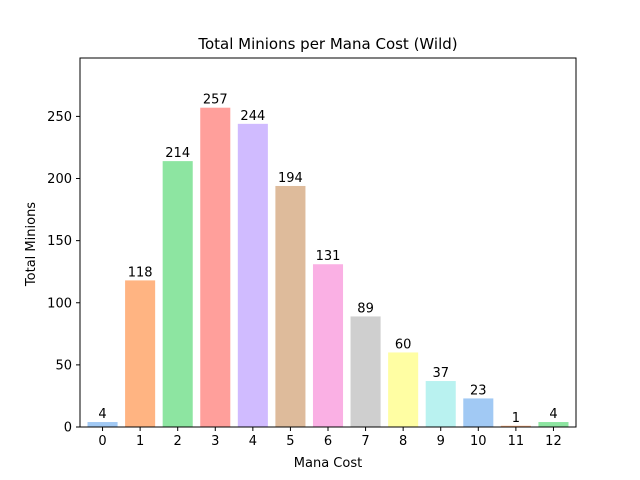  I want to click on x-tick-label-9: 9, so click(441, 441).